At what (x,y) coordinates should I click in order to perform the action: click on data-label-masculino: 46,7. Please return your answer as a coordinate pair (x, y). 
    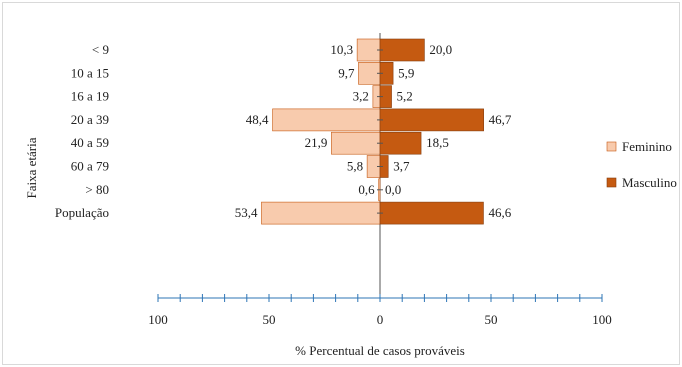
    Looking at the image, I should click on (500, 119).